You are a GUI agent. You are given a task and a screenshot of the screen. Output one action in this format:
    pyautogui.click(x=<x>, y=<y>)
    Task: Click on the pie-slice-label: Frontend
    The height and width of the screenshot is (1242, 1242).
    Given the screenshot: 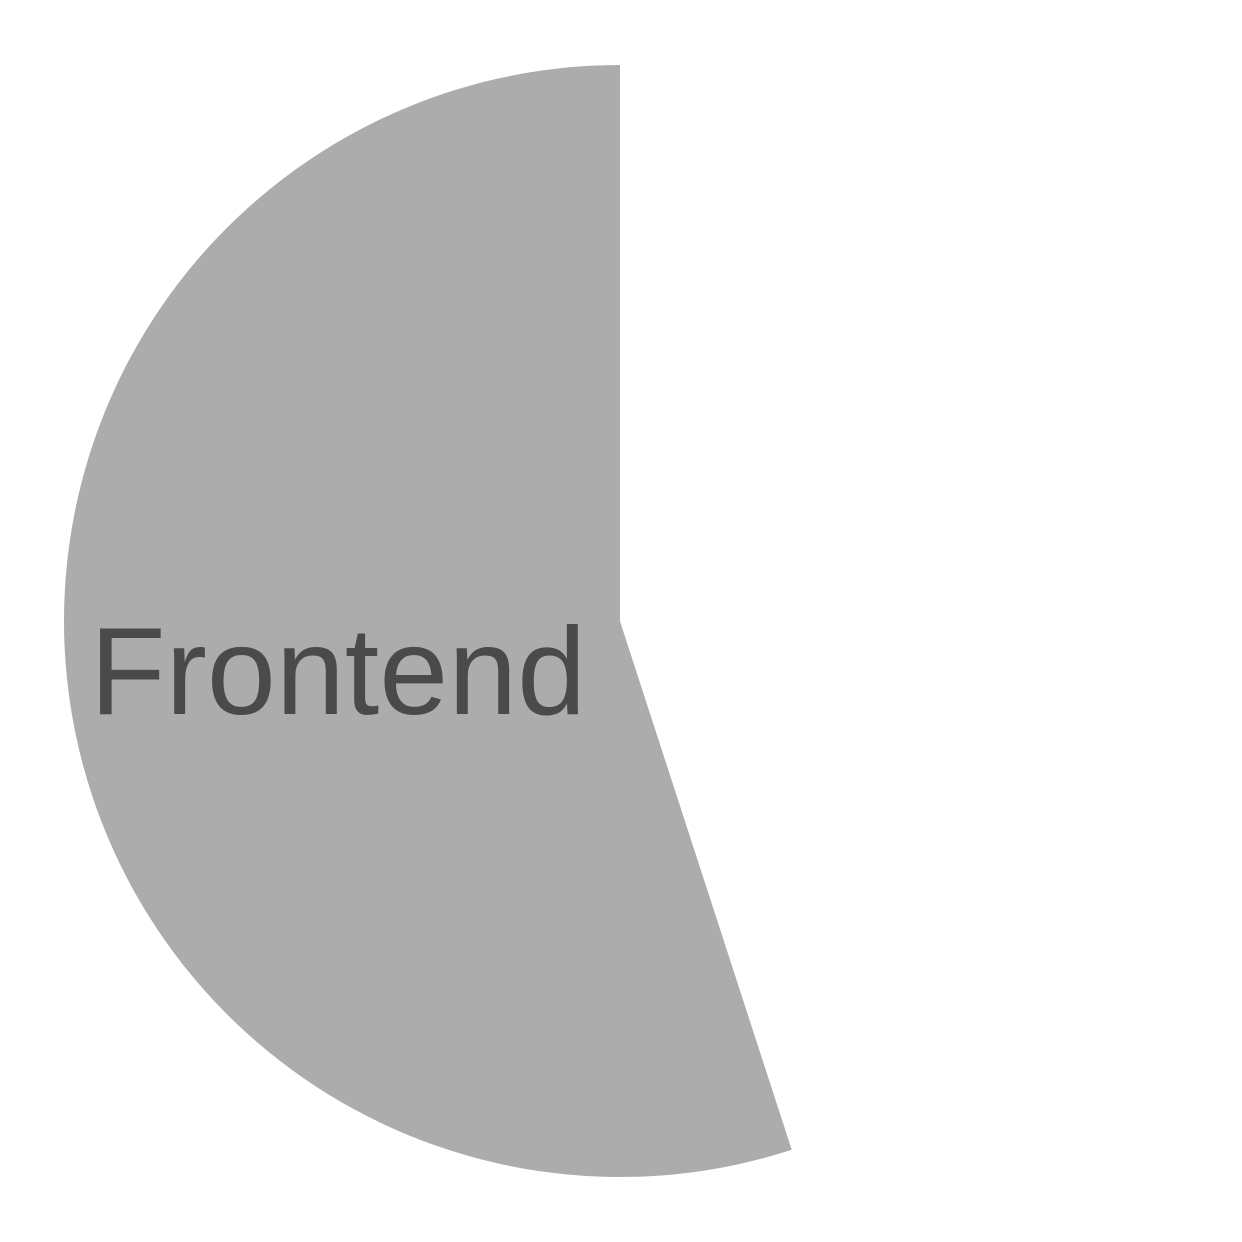 What is the action you would take?
    pyautogui.click(x=338, y=672)
    